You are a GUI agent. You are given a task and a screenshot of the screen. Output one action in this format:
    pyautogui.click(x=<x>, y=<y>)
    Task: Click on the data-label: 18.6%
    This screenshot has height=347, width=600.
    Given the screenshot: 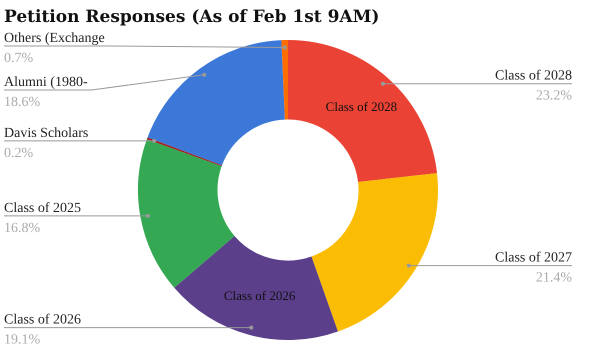 What is the action you would take?
    pyautogui.click(x=22, y=102)
    